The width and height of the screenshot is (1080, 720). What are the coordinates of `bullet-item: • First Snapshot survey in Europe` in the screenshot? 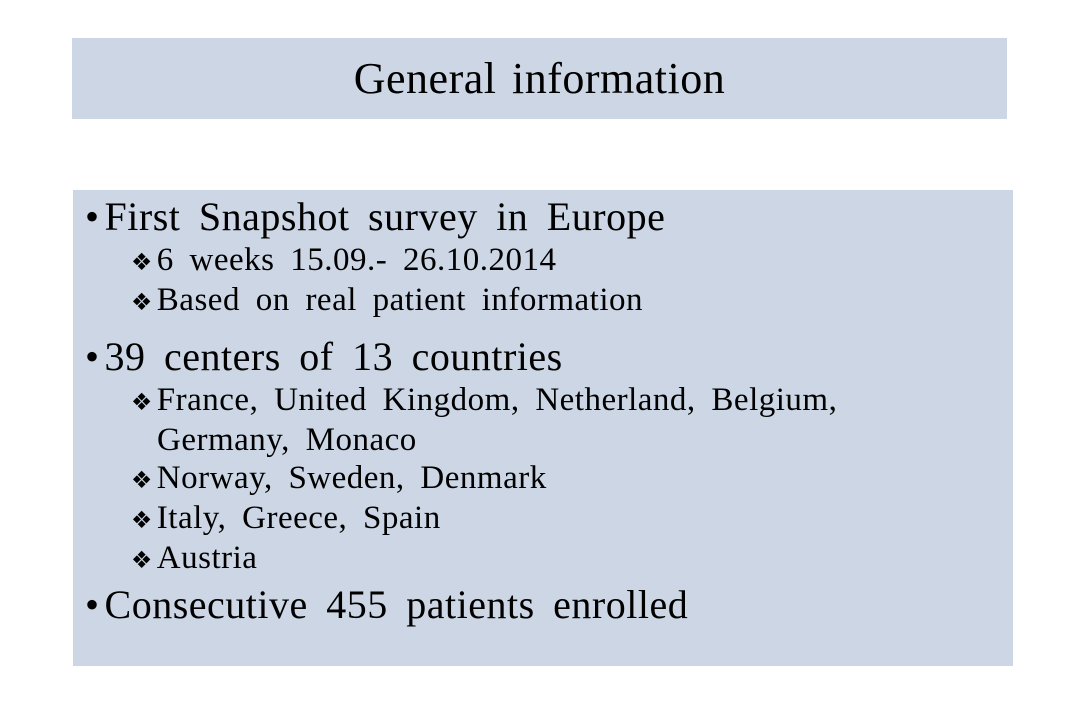 It's located at (543, 217).